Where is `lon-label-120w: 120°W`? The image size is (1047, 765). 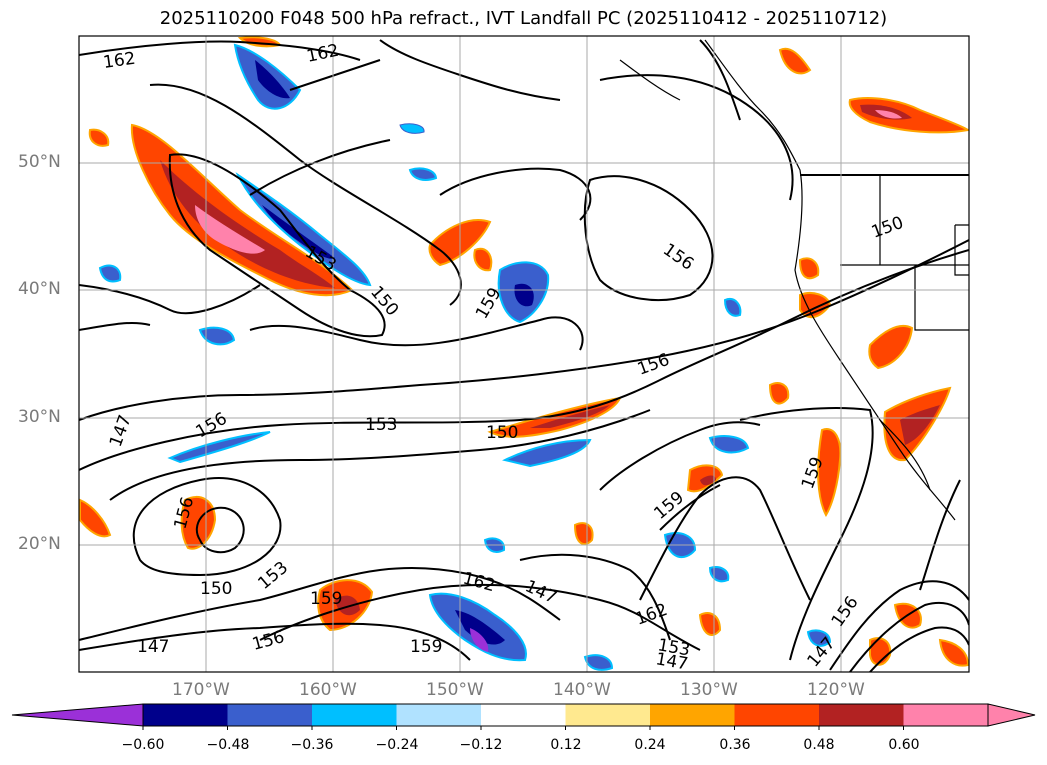
lon-label-120w: 120°W is located at coordinates (836, 690).